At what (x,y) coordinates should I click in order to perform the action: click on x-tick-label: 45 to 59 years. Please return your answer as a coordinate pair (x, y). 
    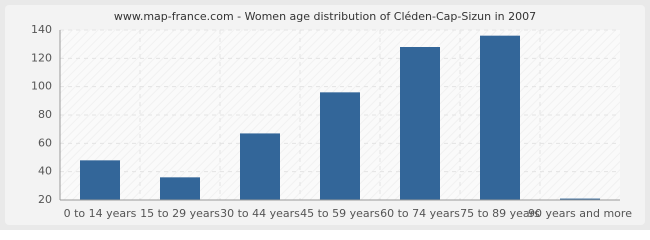
    Looking at the image, I should click on (340, 213).